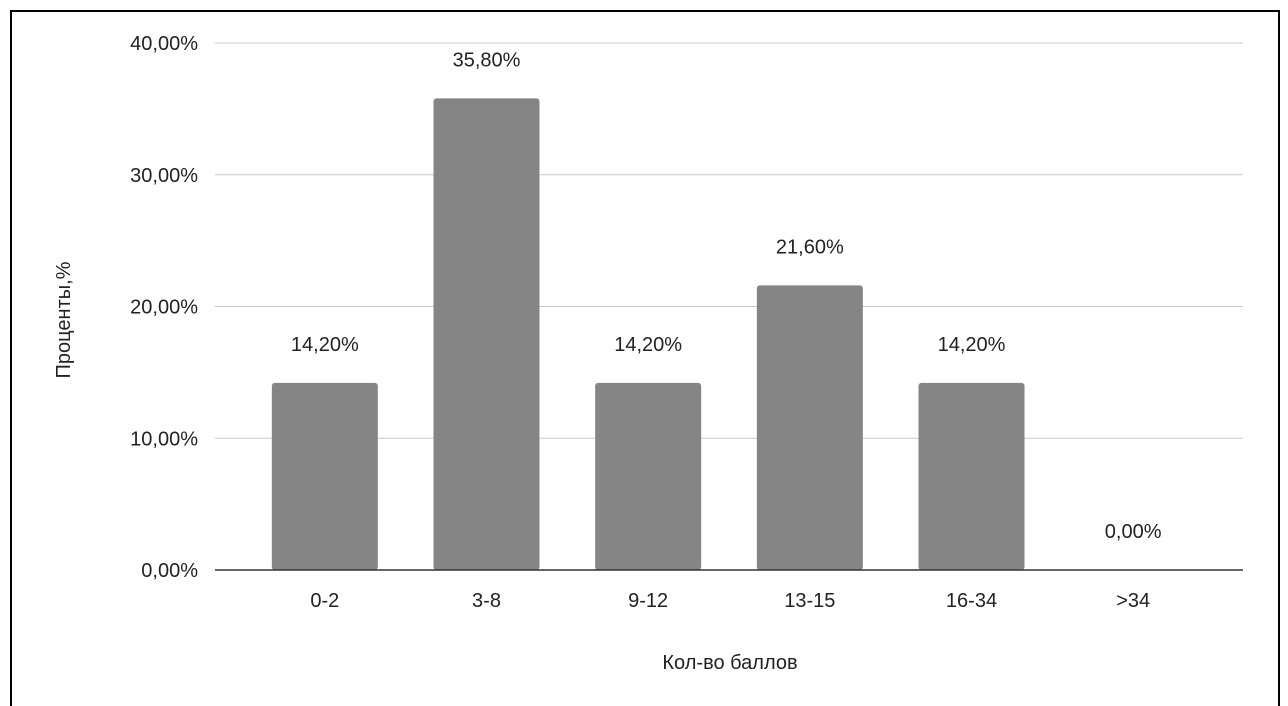 This screenshot has height=706, width=1288. What do you see at coordinates (169, 571) in the screenshot?
I see `y-tick-label: 0,00%` at bounding box center [169, 571].